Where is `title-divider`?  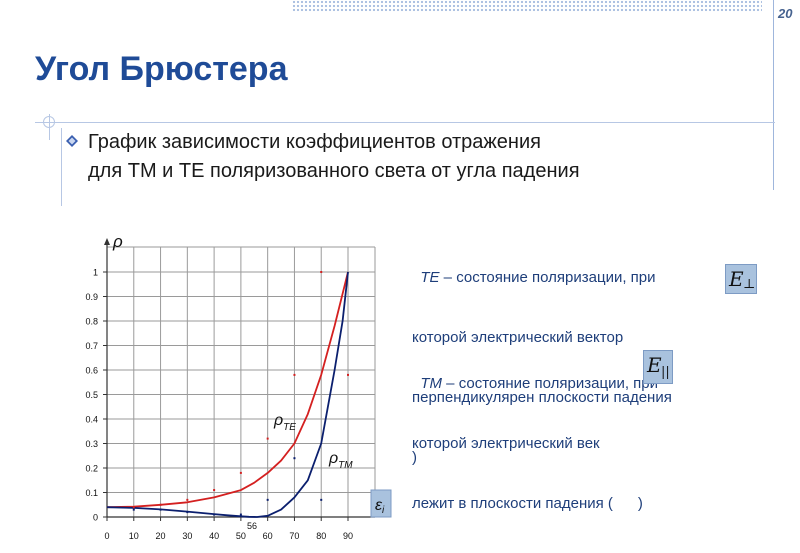
title-divider is located at coordinates (405, 122).